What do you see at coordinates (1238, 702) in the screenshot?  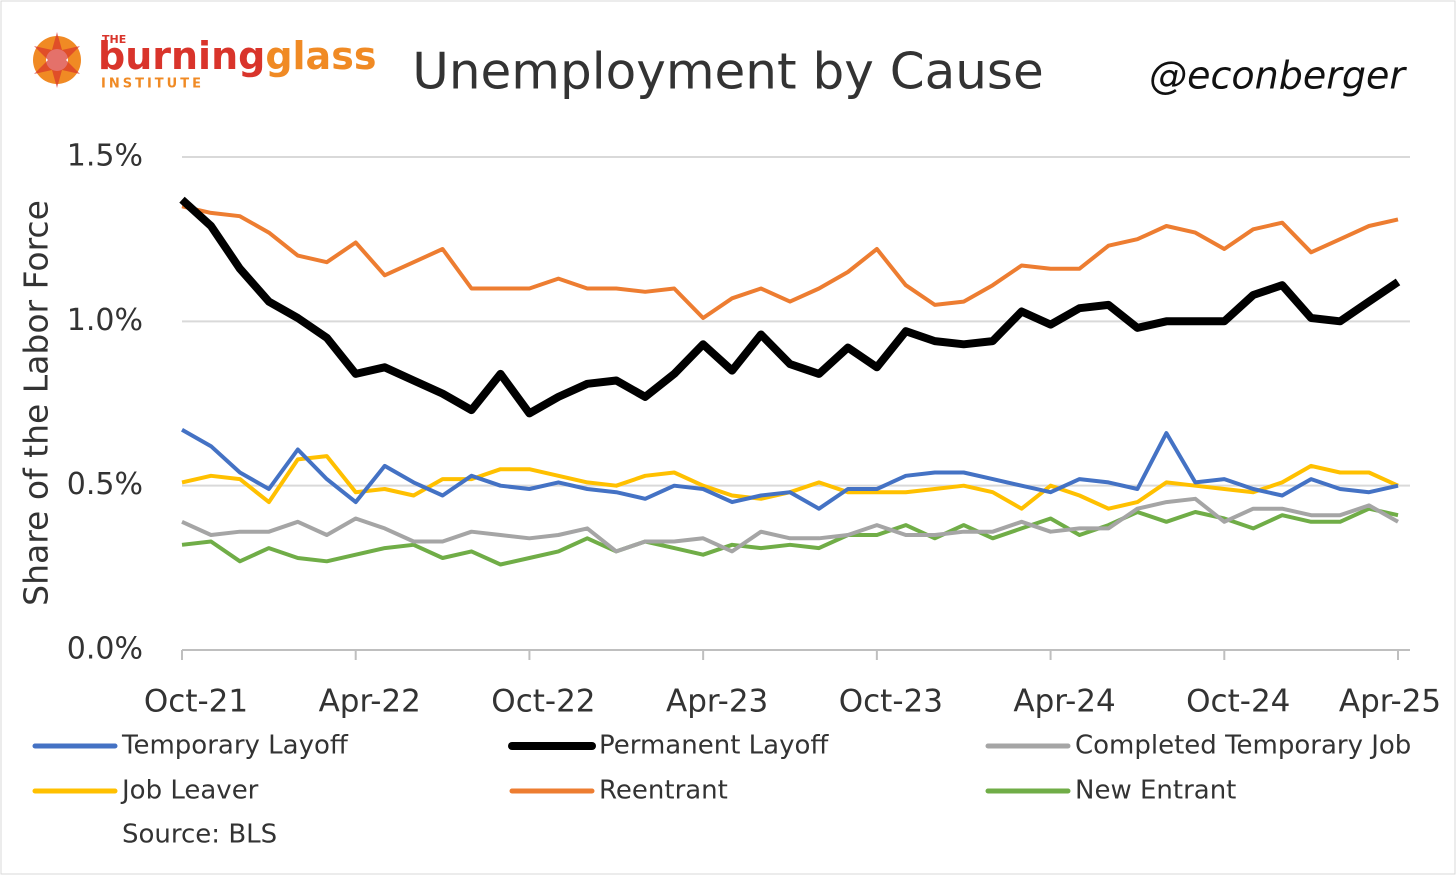 I see `x-tick-label: Oct-24` at bounding box center [1238, 702].